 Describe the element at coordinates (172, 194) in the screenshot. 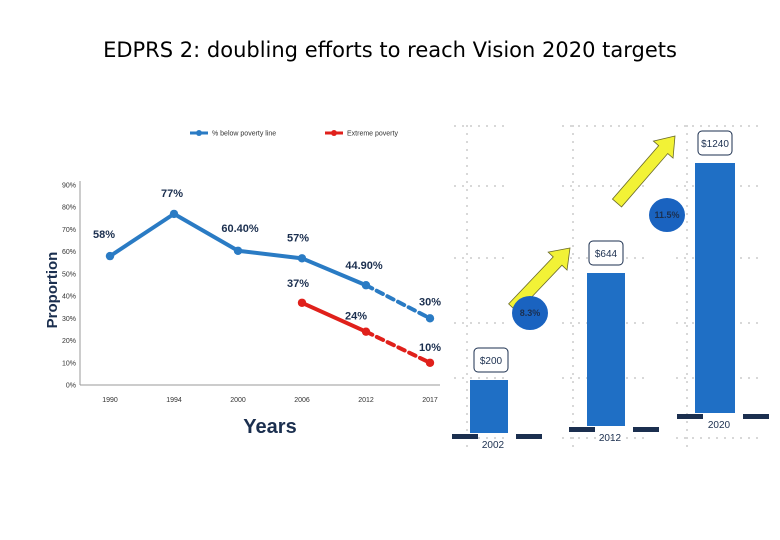

I see `data-label: 77%` at that location.